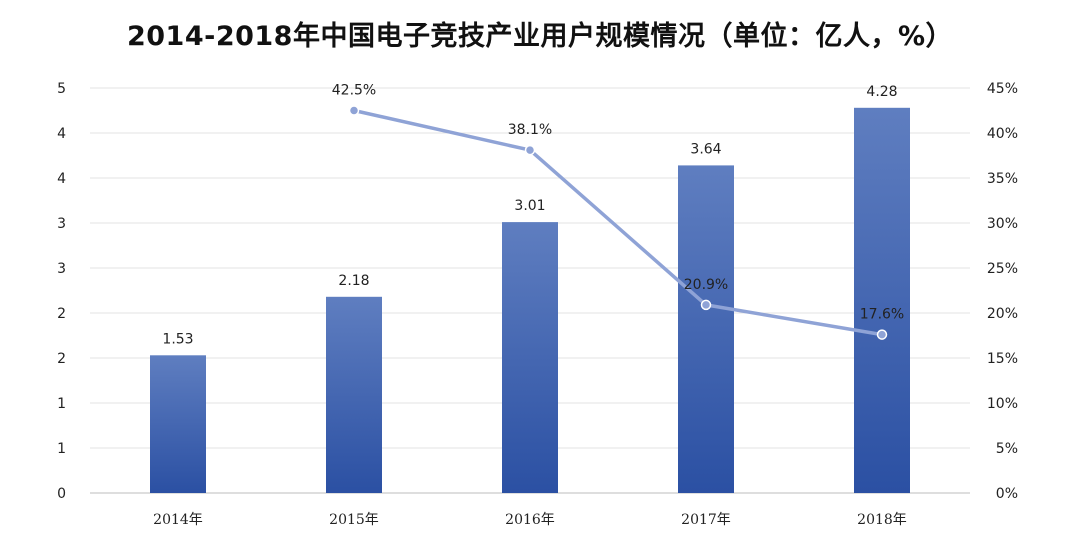 This screenshot has height=548, width=1080. Describe the element at coordinates (540, 36) in the screenshot. I see `chart-title: 2014-2018年中国电子竞技产业用户规模情况（单位：亿人，%）` at that location.